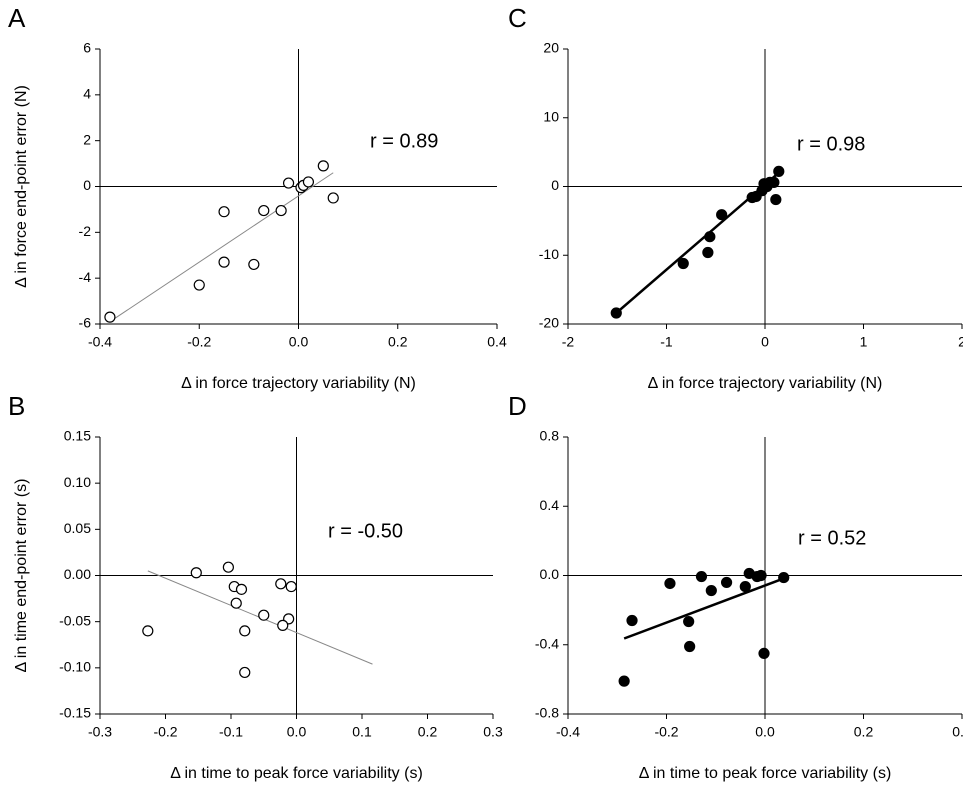 The height and width of the screenshot is (785, 963). I want to click on annotation: r = 0.52, so click(832, 538).